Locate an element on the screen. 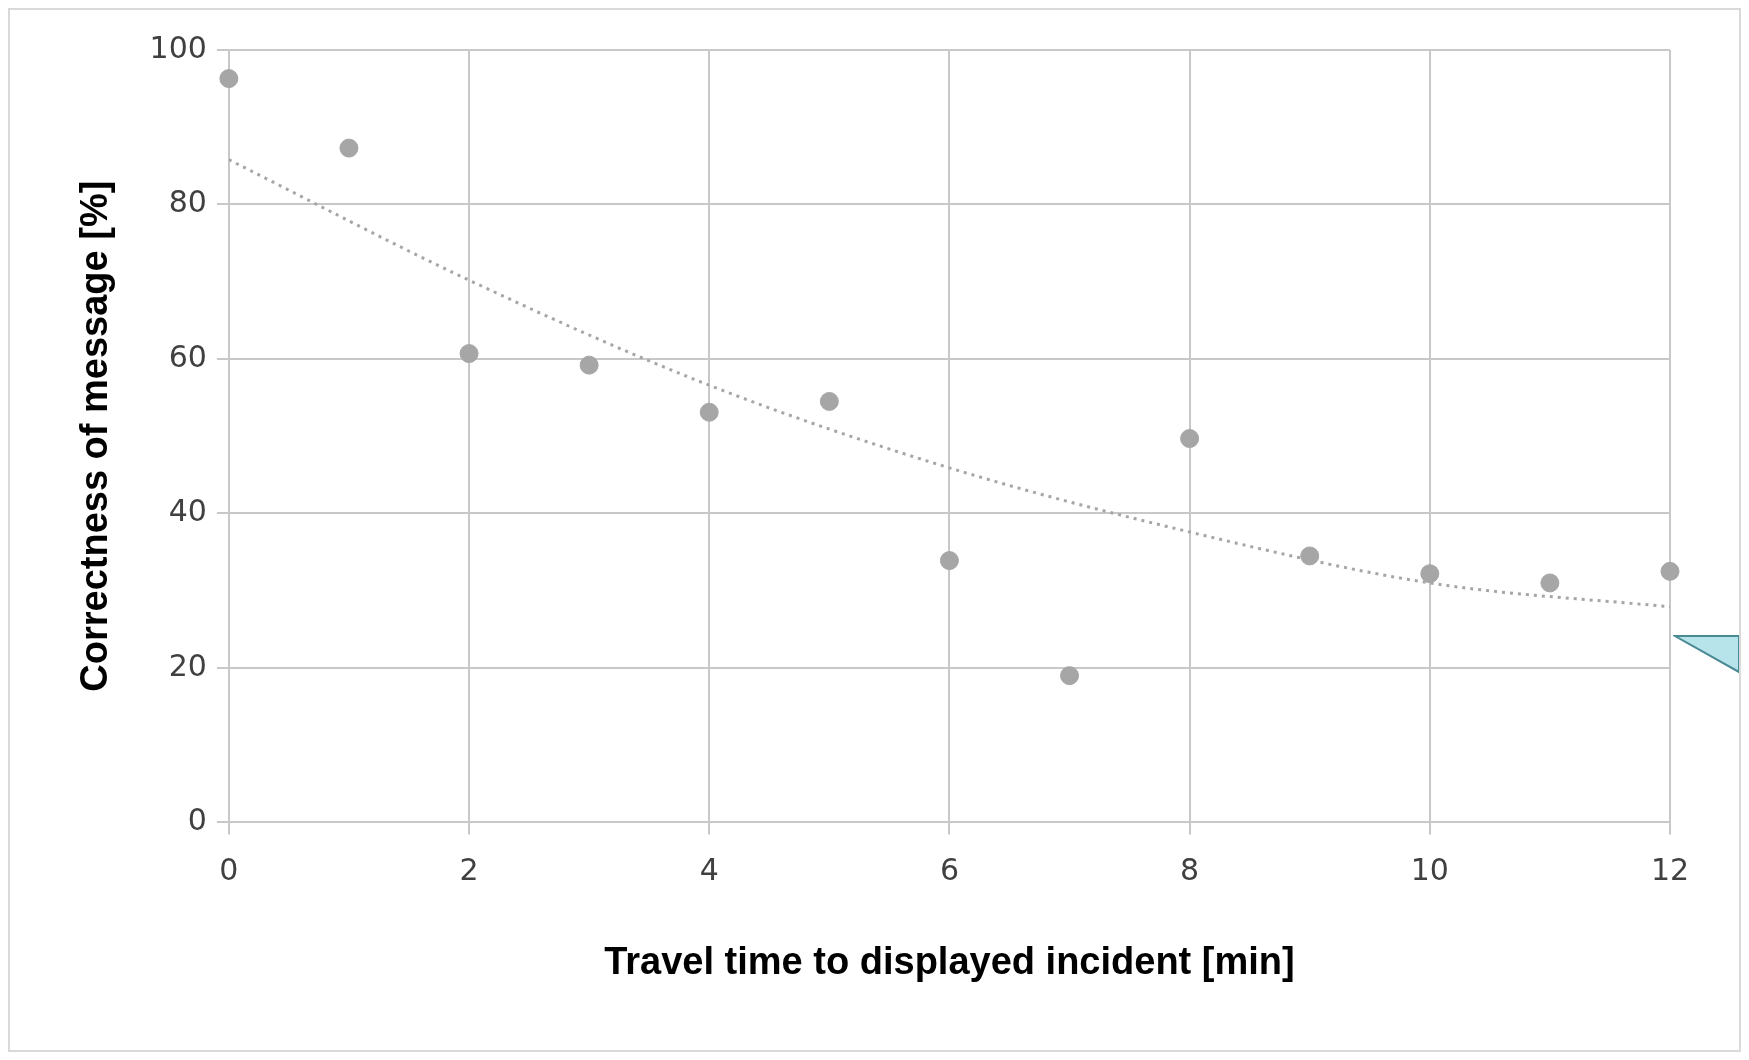 The width and height of the screenshot is (1749, 1060). x-tick-label: 4 is located at coordinates (709, 870).